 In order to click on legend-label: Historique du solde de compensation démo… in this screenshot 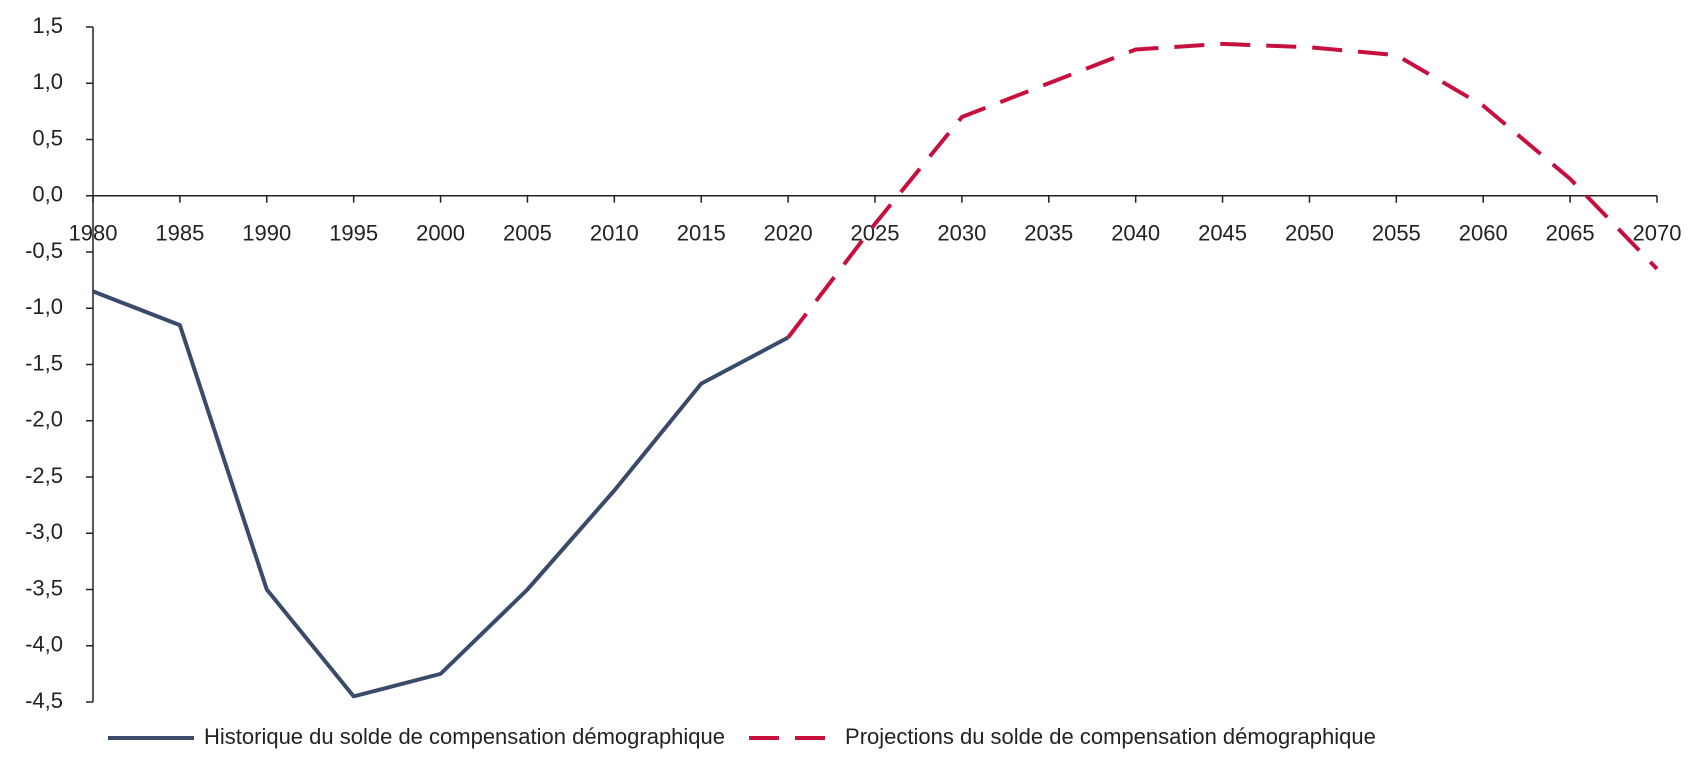, I will do `click(464, 736)`.